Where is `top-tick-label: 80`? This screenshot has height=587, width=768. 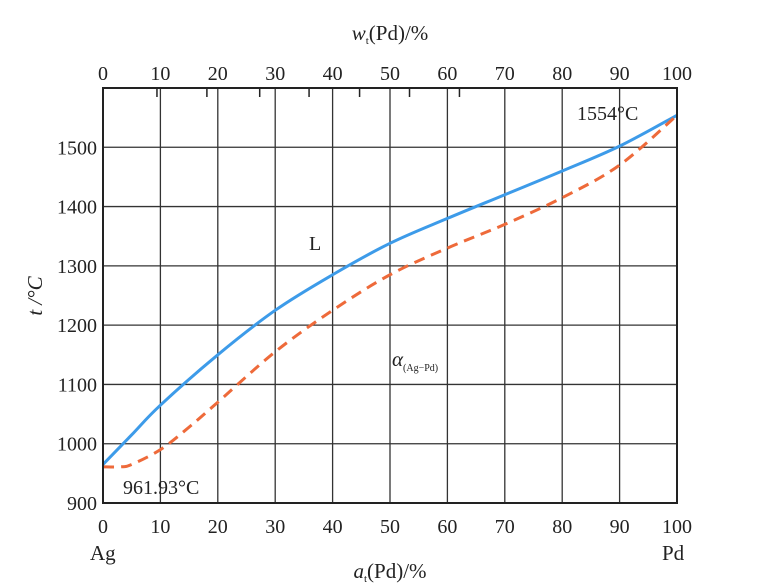 top-tick-label: 80 is located at coordinates (562, 74).